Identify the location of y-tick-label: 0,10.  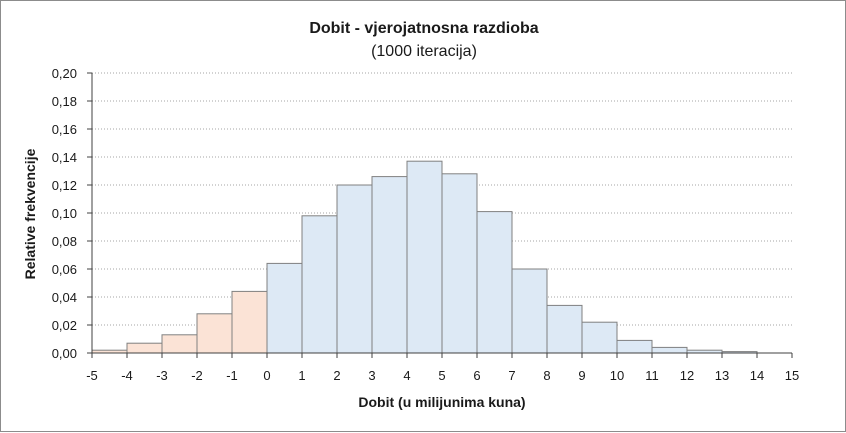
(64, 213).